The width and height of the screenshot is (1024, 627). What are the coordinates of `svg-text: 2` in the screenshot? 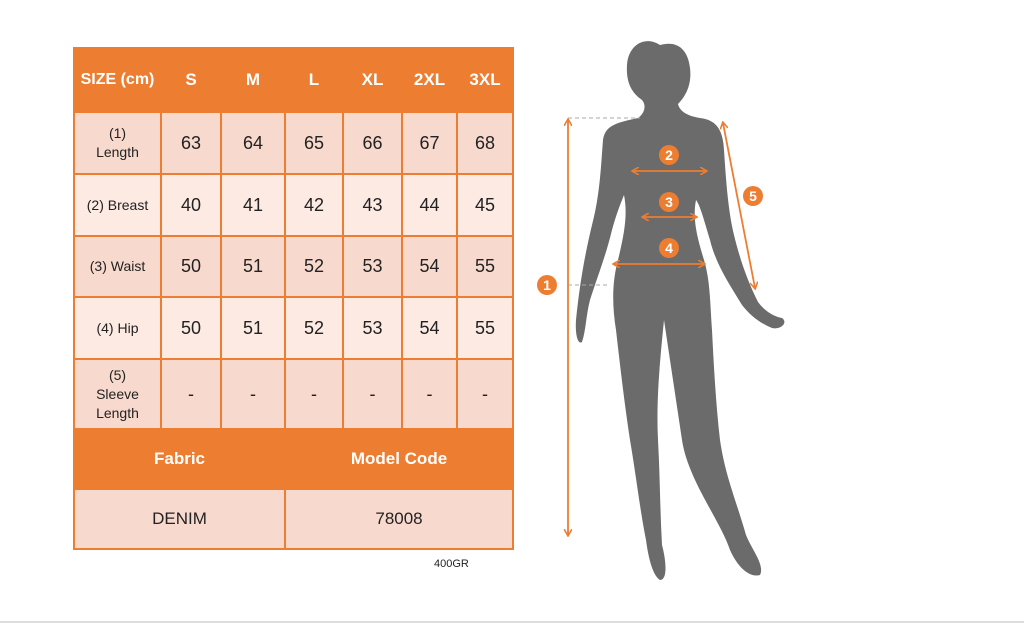 It's located at (669, 155).